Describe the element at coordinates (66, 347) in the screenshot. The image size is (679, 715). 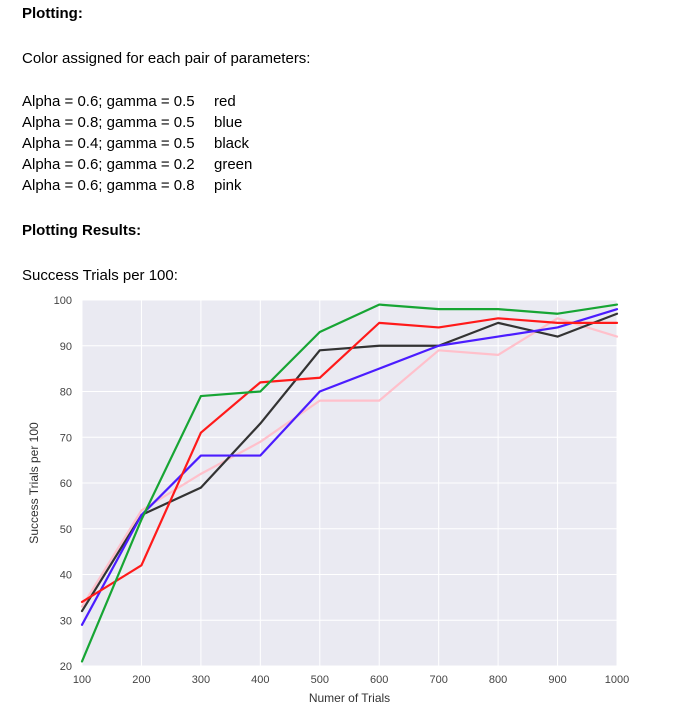
I see `y-tick-label: 90` at that location.